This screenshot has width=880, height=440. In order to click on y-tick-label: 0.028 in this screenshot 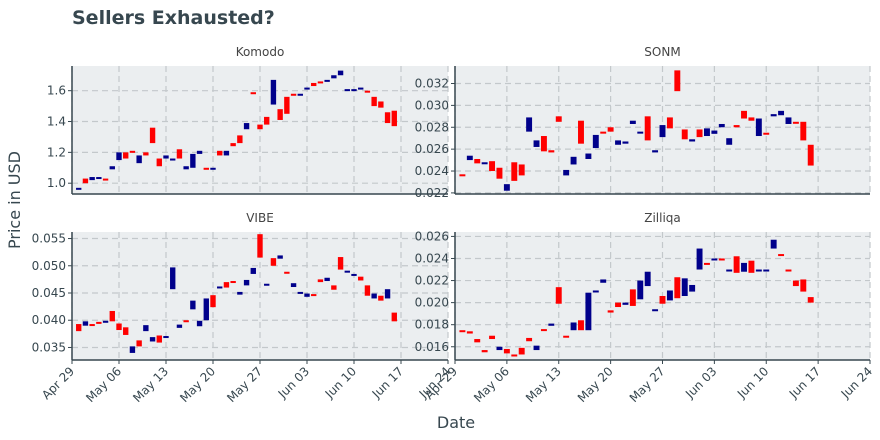, I will do `click(432, 127)`.